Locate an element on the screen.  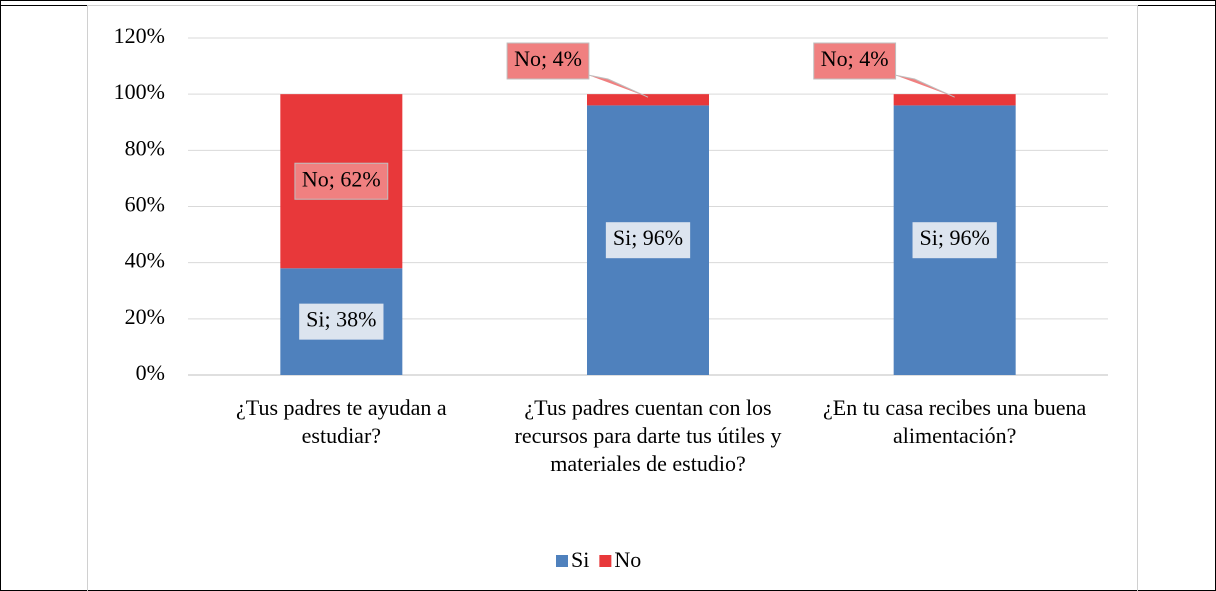
y-tick-label: 80% is located at coordinates (145, 147).